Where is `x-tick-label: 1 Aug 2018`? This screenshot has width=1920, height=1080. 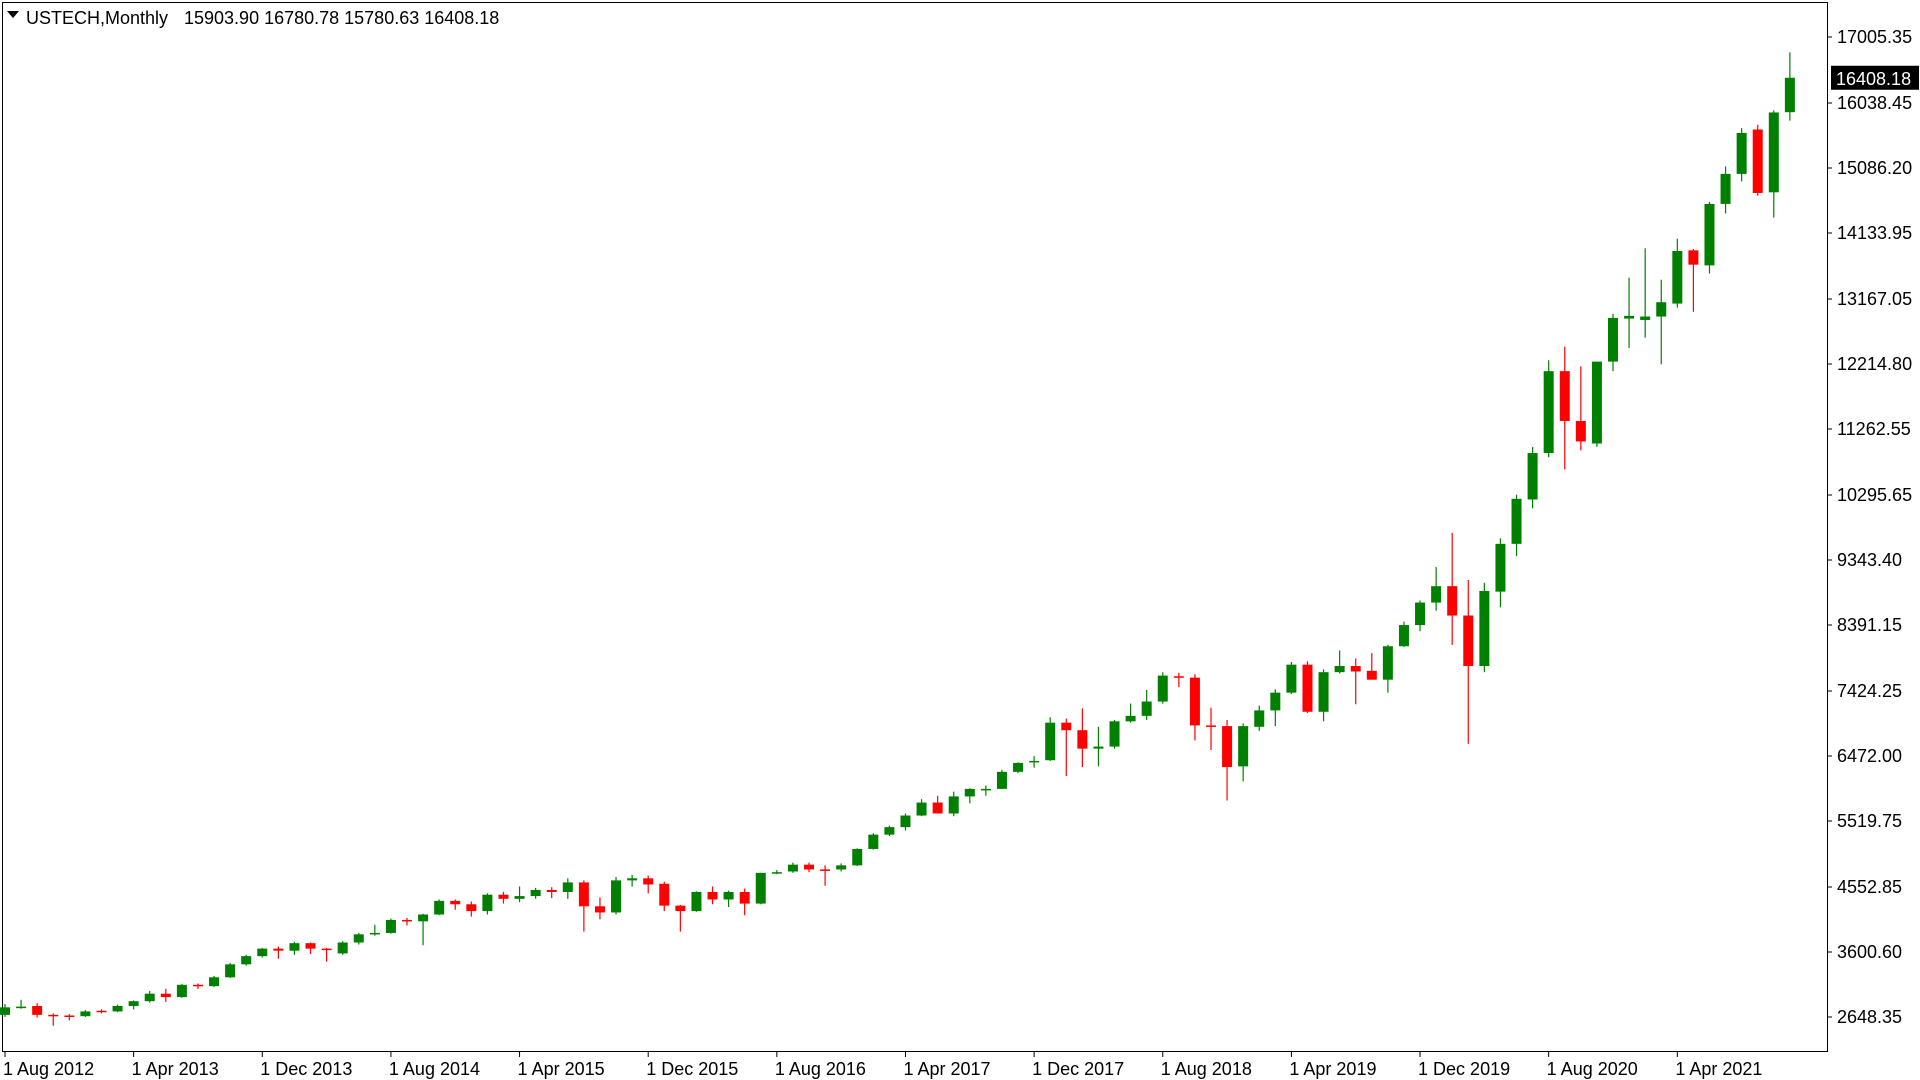 x-tick-label: 1 Aug 2018 is located at coordinates (1206, 1069).